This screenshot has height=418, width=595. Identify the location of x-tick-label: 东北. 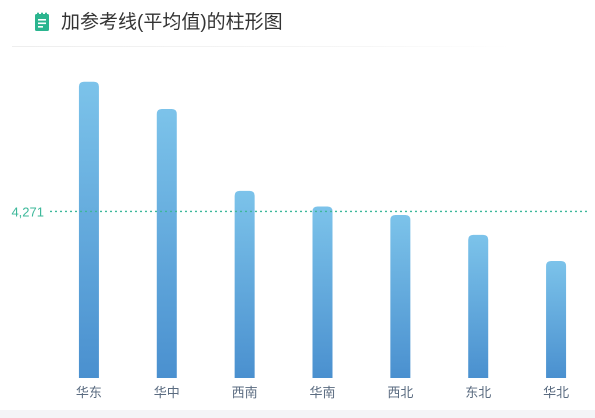
(478, 393).